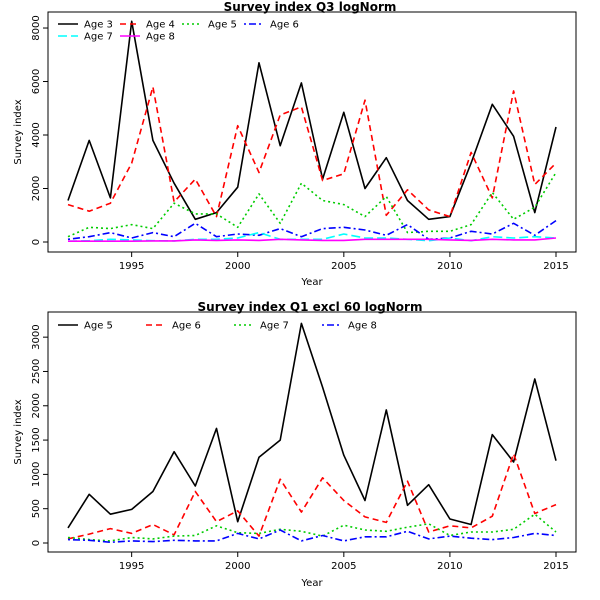 Image resolution: width=600 pixels, height=600 pixels. What do you see at coordinates (36, 134) in the screenshot?
I see `y-tick-label: 4000` at bounding box center [36, 134].